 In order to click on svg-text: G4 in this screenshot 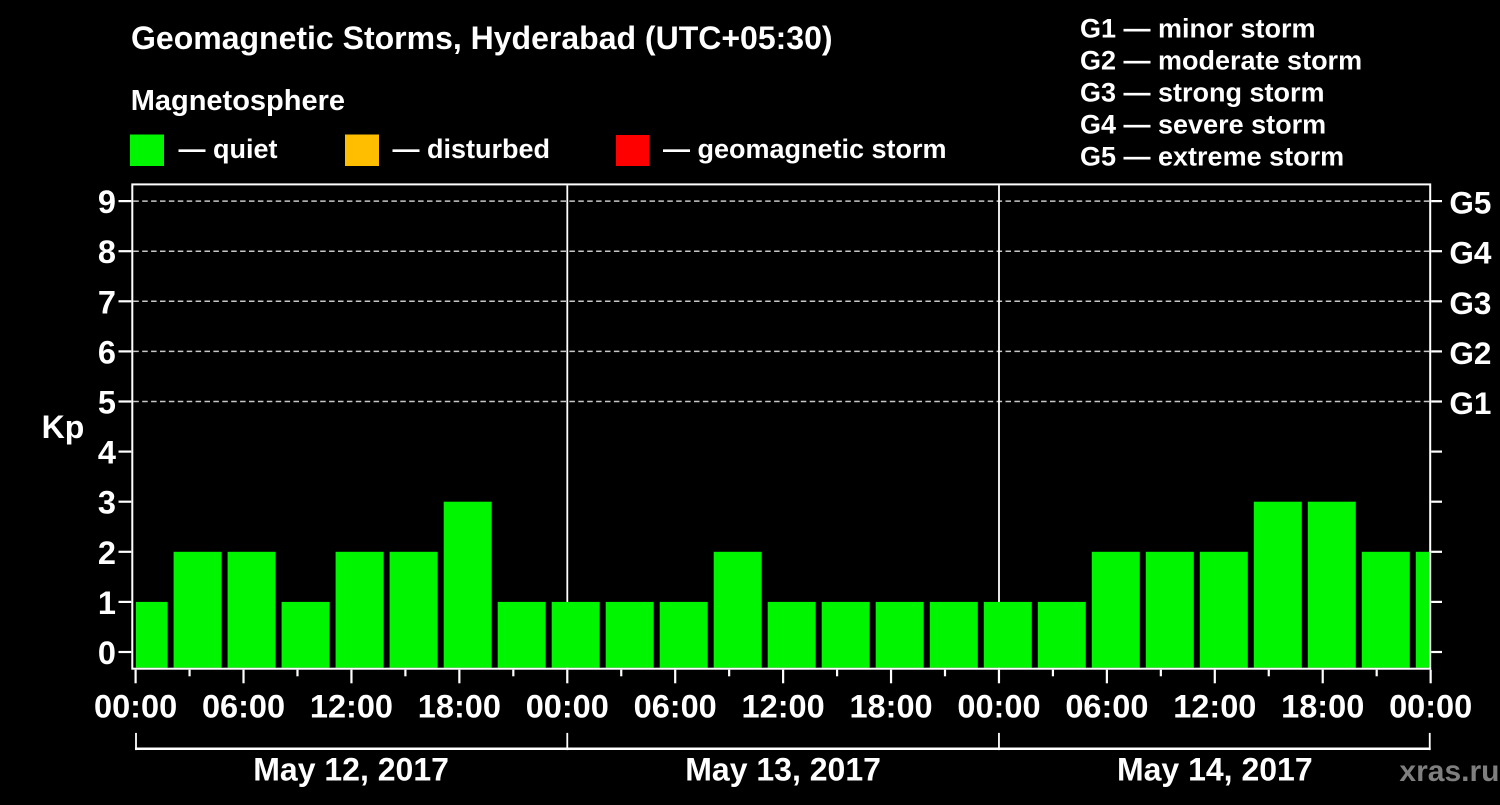, I will do `click(1470, 253)`.